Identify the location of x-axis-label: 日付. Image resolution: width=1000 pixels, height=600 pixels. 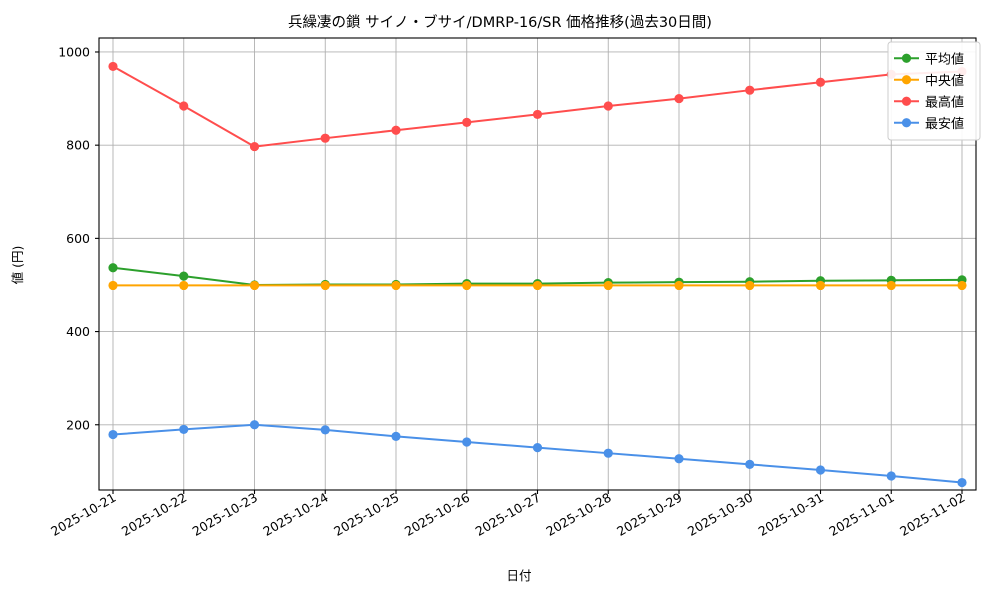
(518, 575).